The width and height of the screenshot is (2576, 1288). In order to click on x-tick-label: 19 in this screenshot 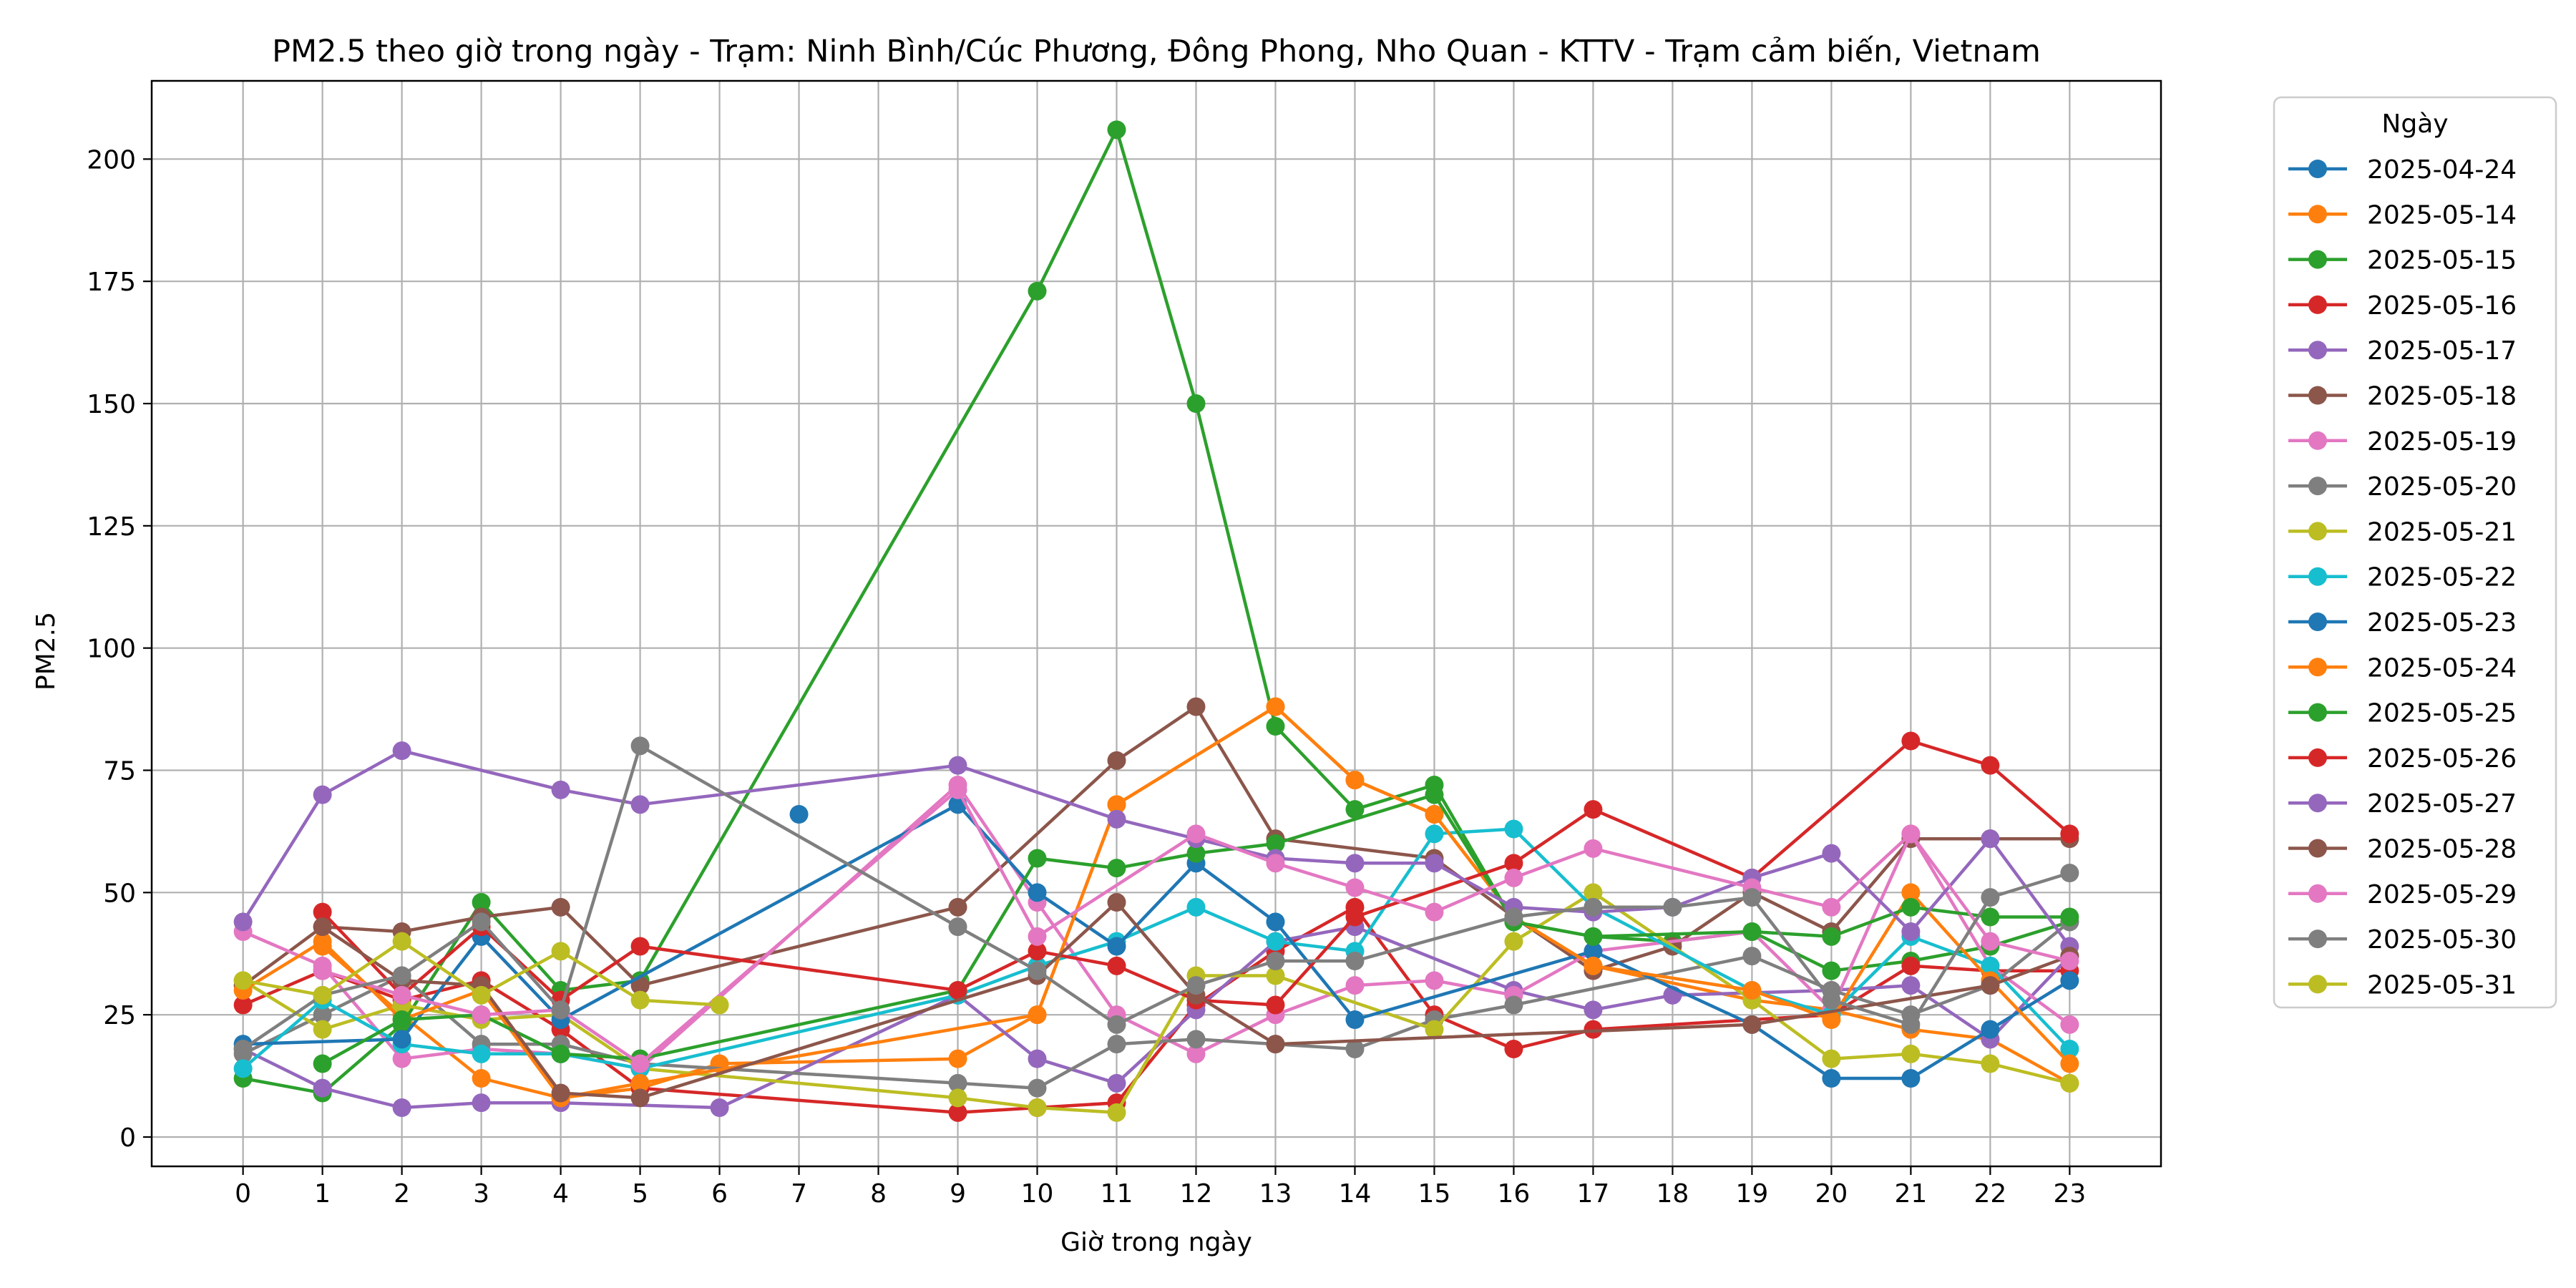, I will do `click(1752, 1194)`.